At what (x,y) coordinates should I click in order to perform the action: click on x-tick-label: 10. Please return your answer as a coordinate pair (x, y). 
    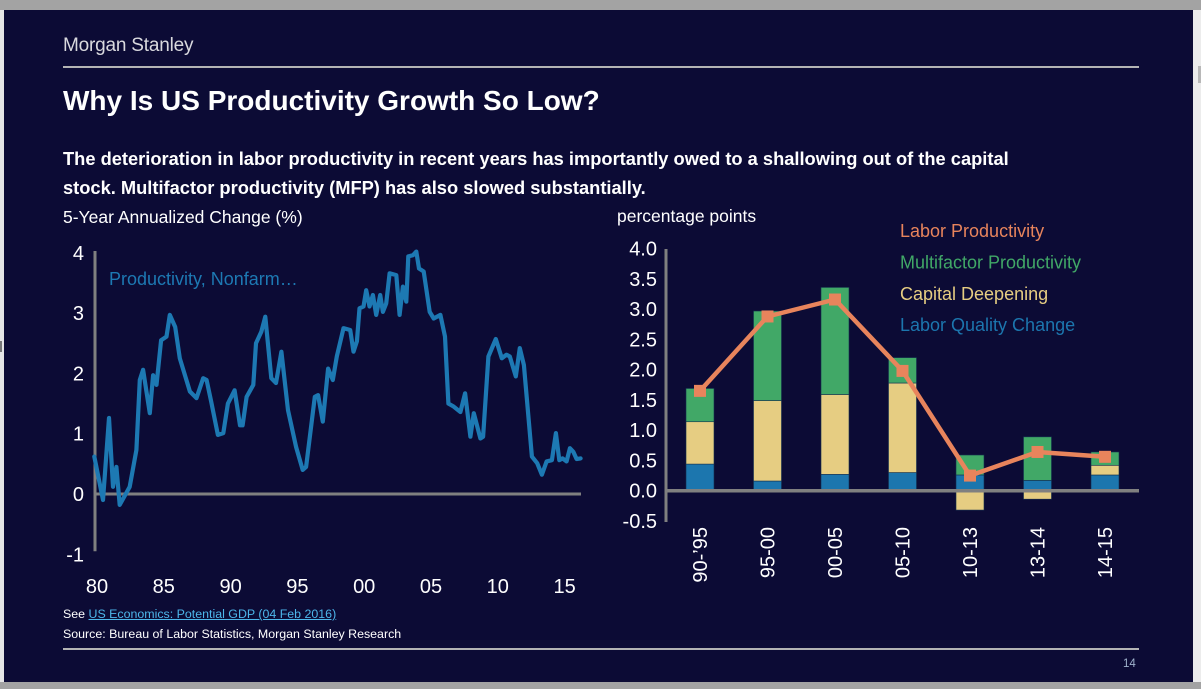
    Looking at the image, I should click on (498, 587).